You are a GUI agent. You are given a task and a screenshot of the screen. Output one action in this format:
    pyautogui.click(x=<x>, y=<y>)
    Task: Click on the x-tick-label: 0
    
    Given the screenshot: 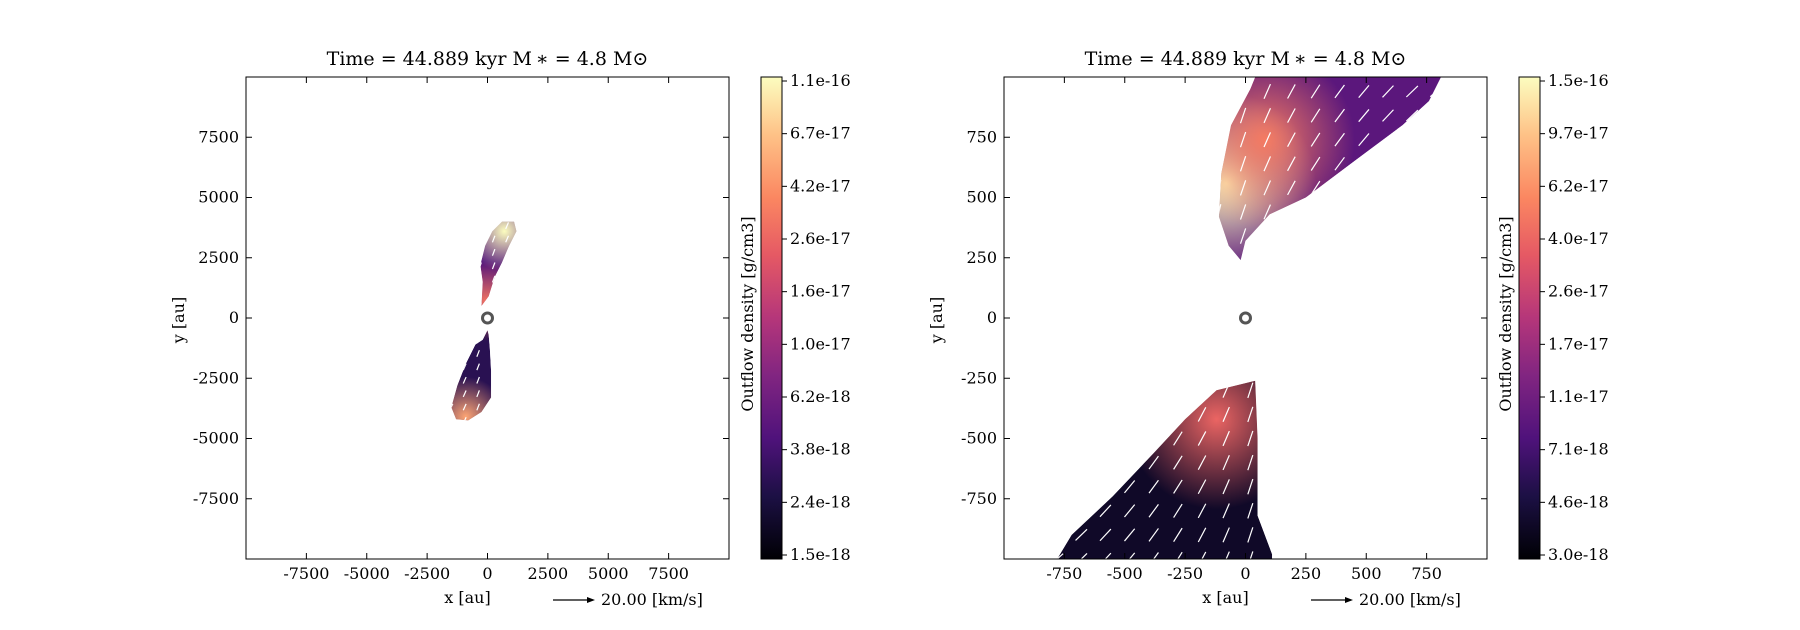 What is the action you would take?
    pyautogui.click(x=1245, y=573)
    